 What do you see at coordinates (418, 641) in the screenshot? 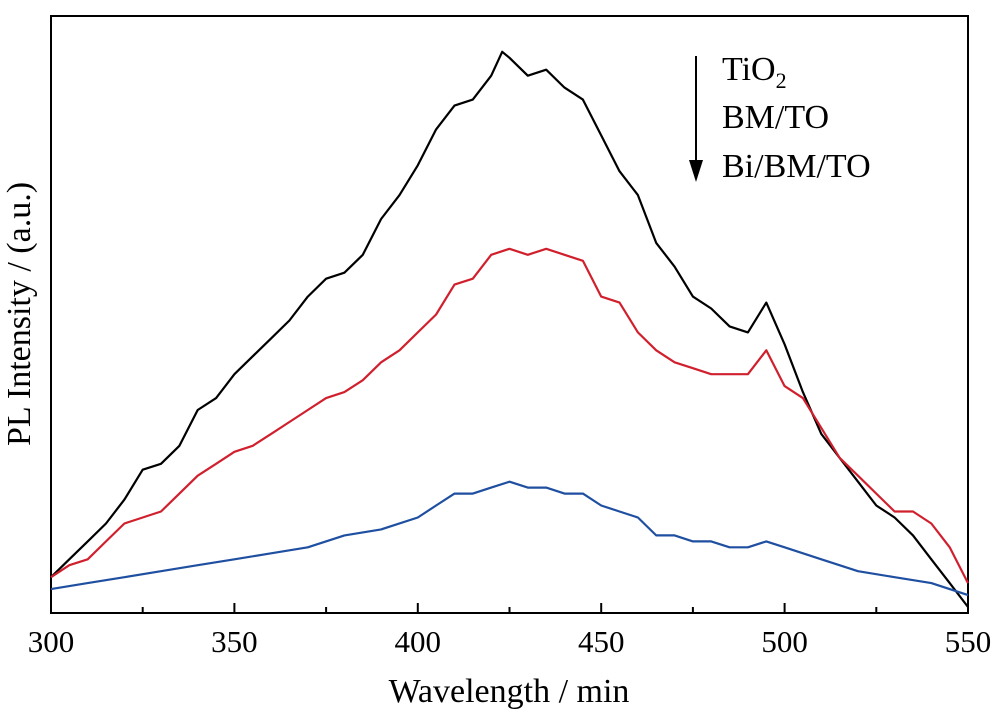
I see `x-tick-label-400: 400` at bounding box center [418, 641].